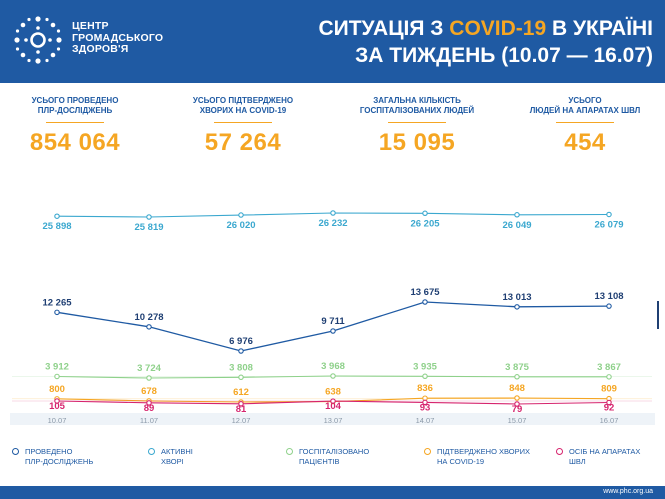 The width and height of the screenshot is (665, 499). I want to click on data-label: 9 711, so click(333, 321).